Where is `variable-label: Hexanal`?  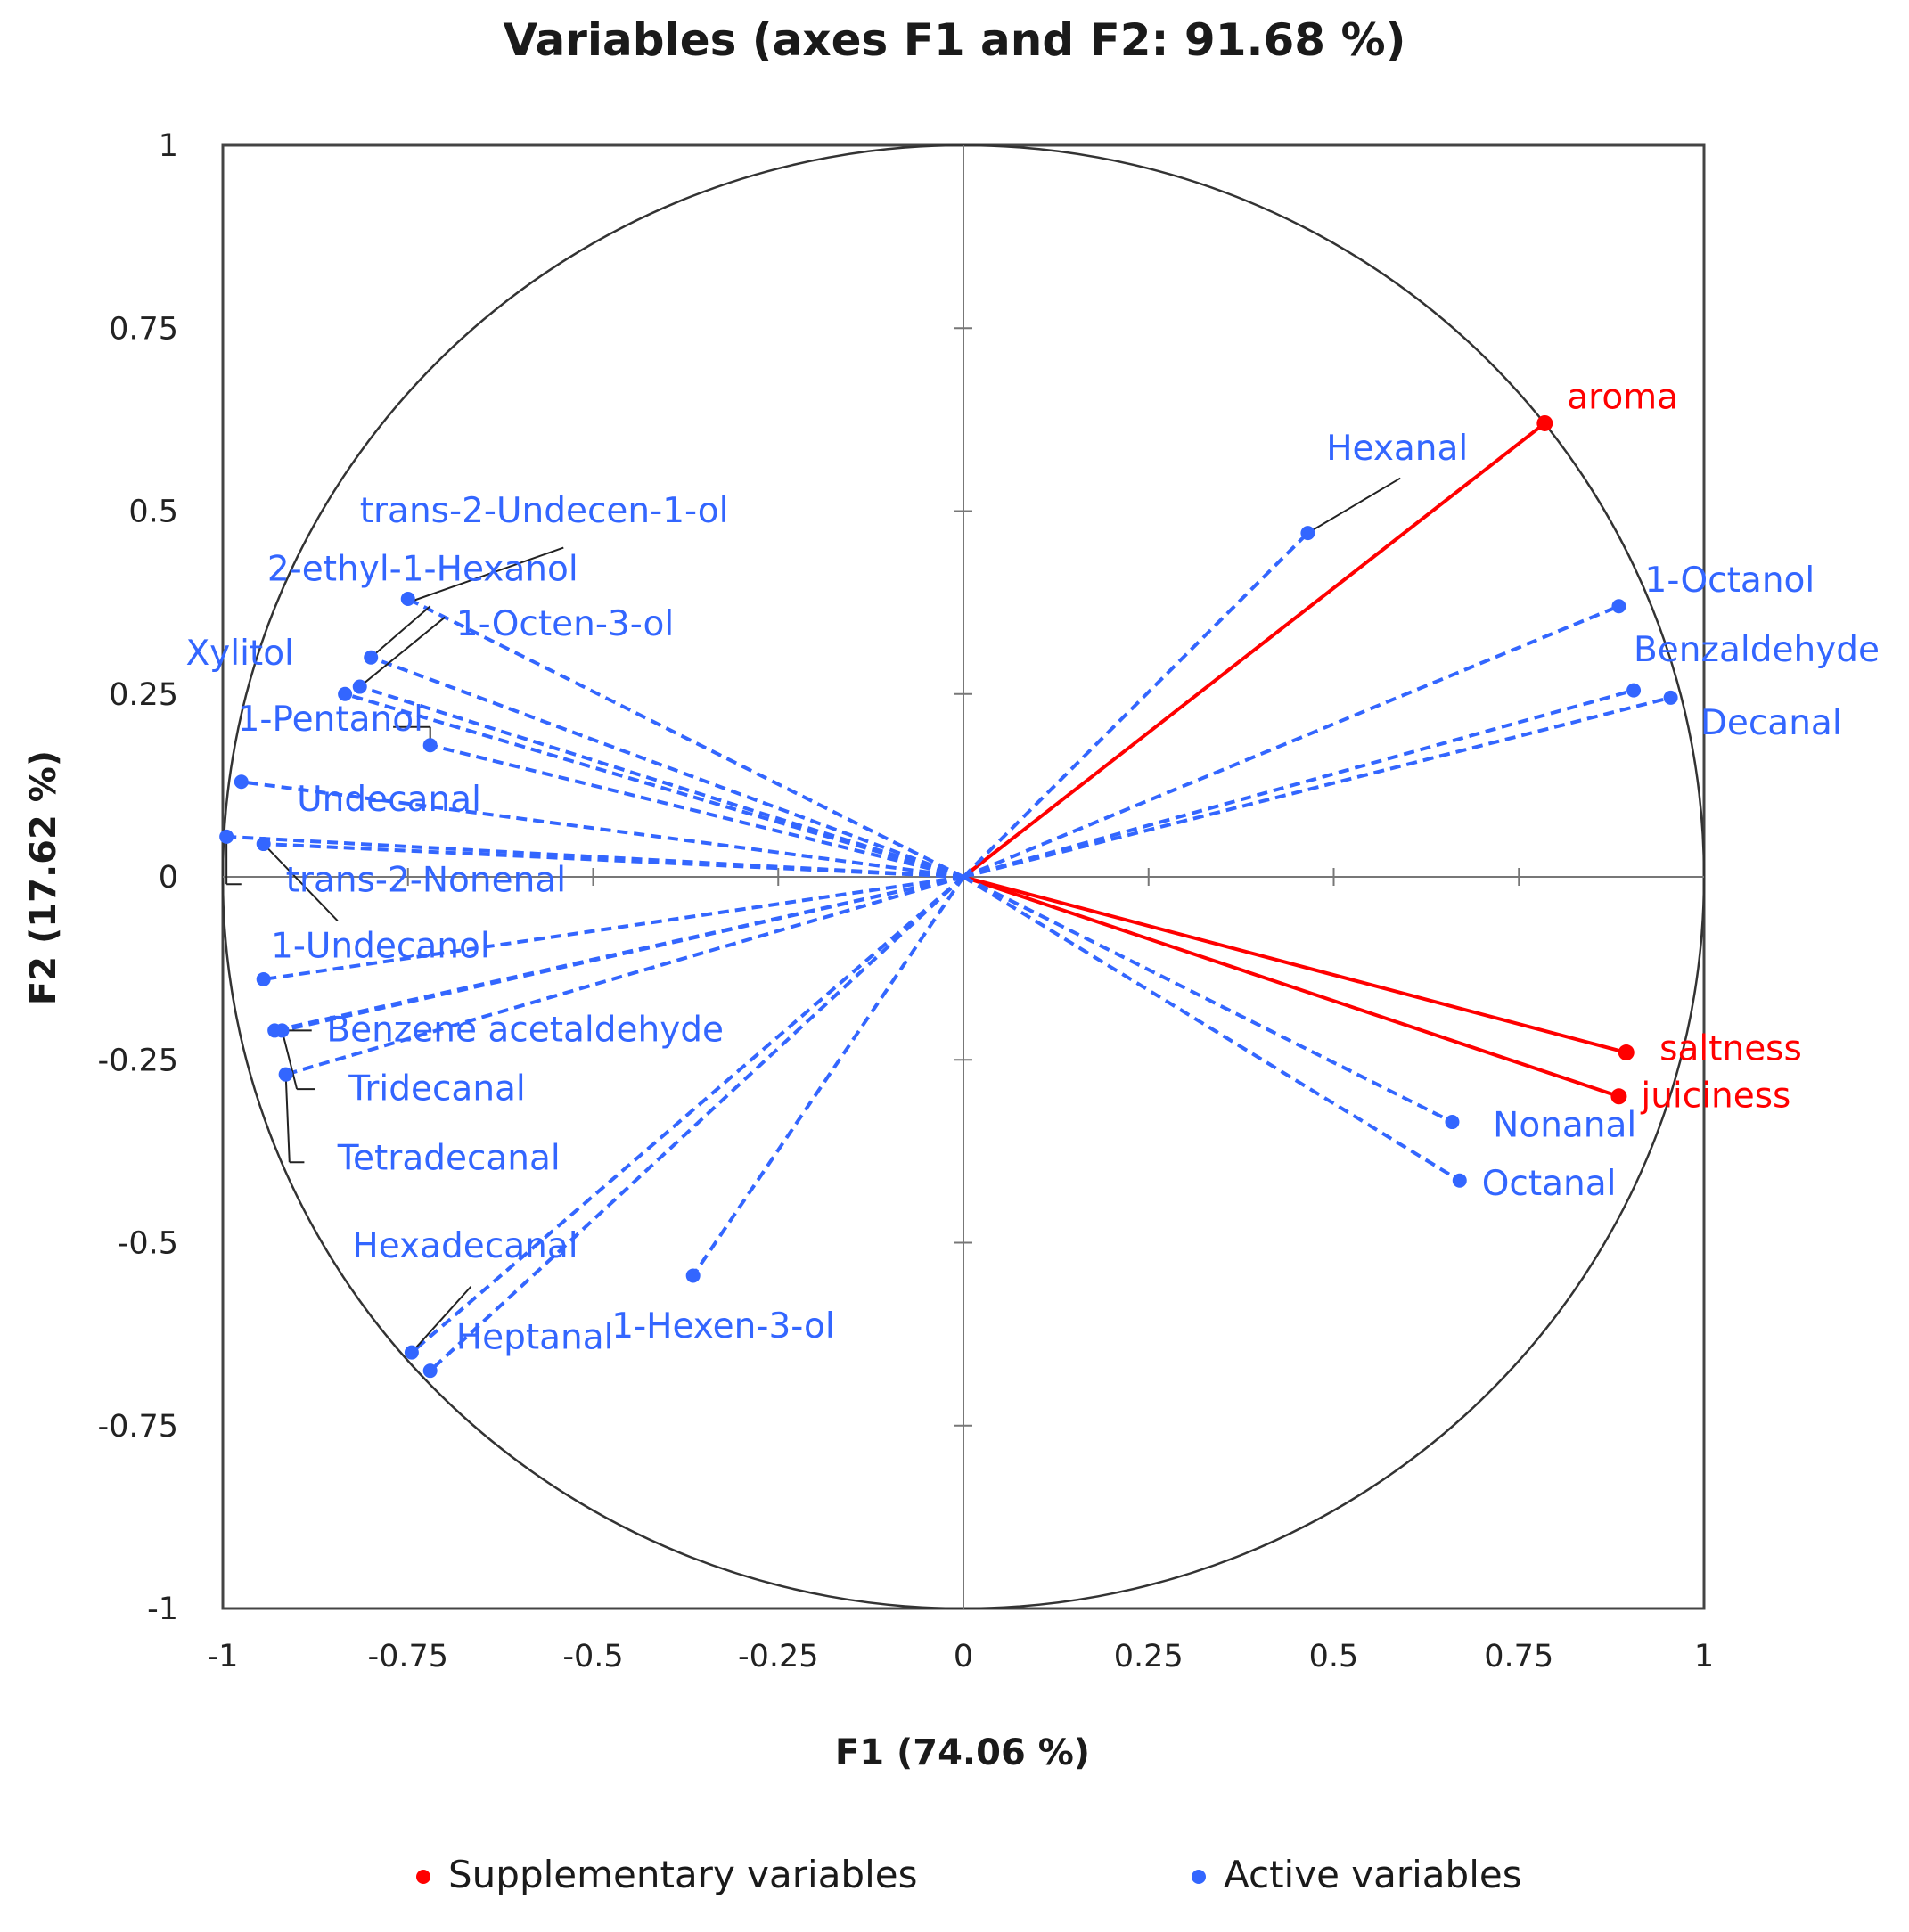 variable-label: Hexanal is located at coordinates (1397, 449).